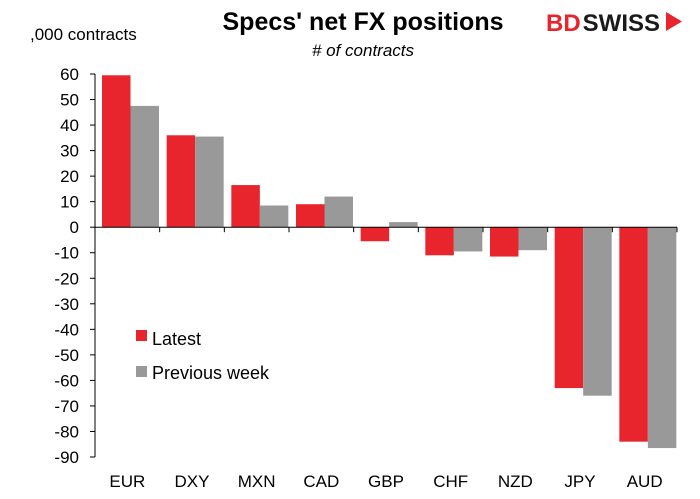  I want to click on y-tick-label: 60, so click(69, 74).